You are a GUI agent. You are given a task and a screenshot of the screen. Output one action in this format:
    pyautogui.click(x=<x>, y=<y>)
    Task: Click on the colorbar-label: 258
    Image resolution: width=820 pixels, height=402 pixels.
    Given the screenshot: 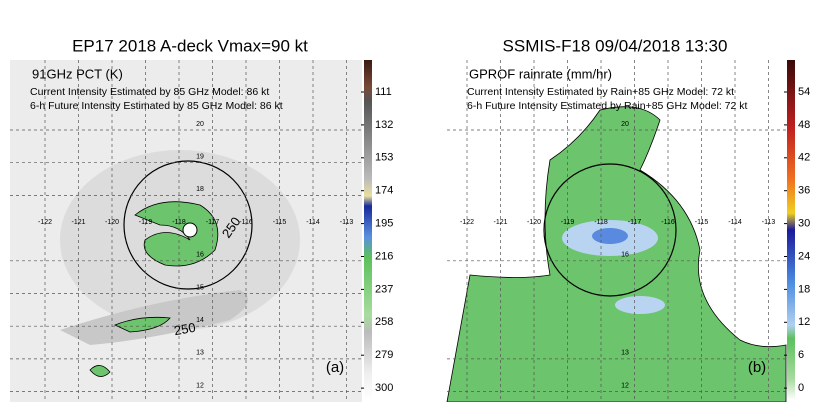 What is the action you would take?
    pyautogui.click(x=384, y=322)
    